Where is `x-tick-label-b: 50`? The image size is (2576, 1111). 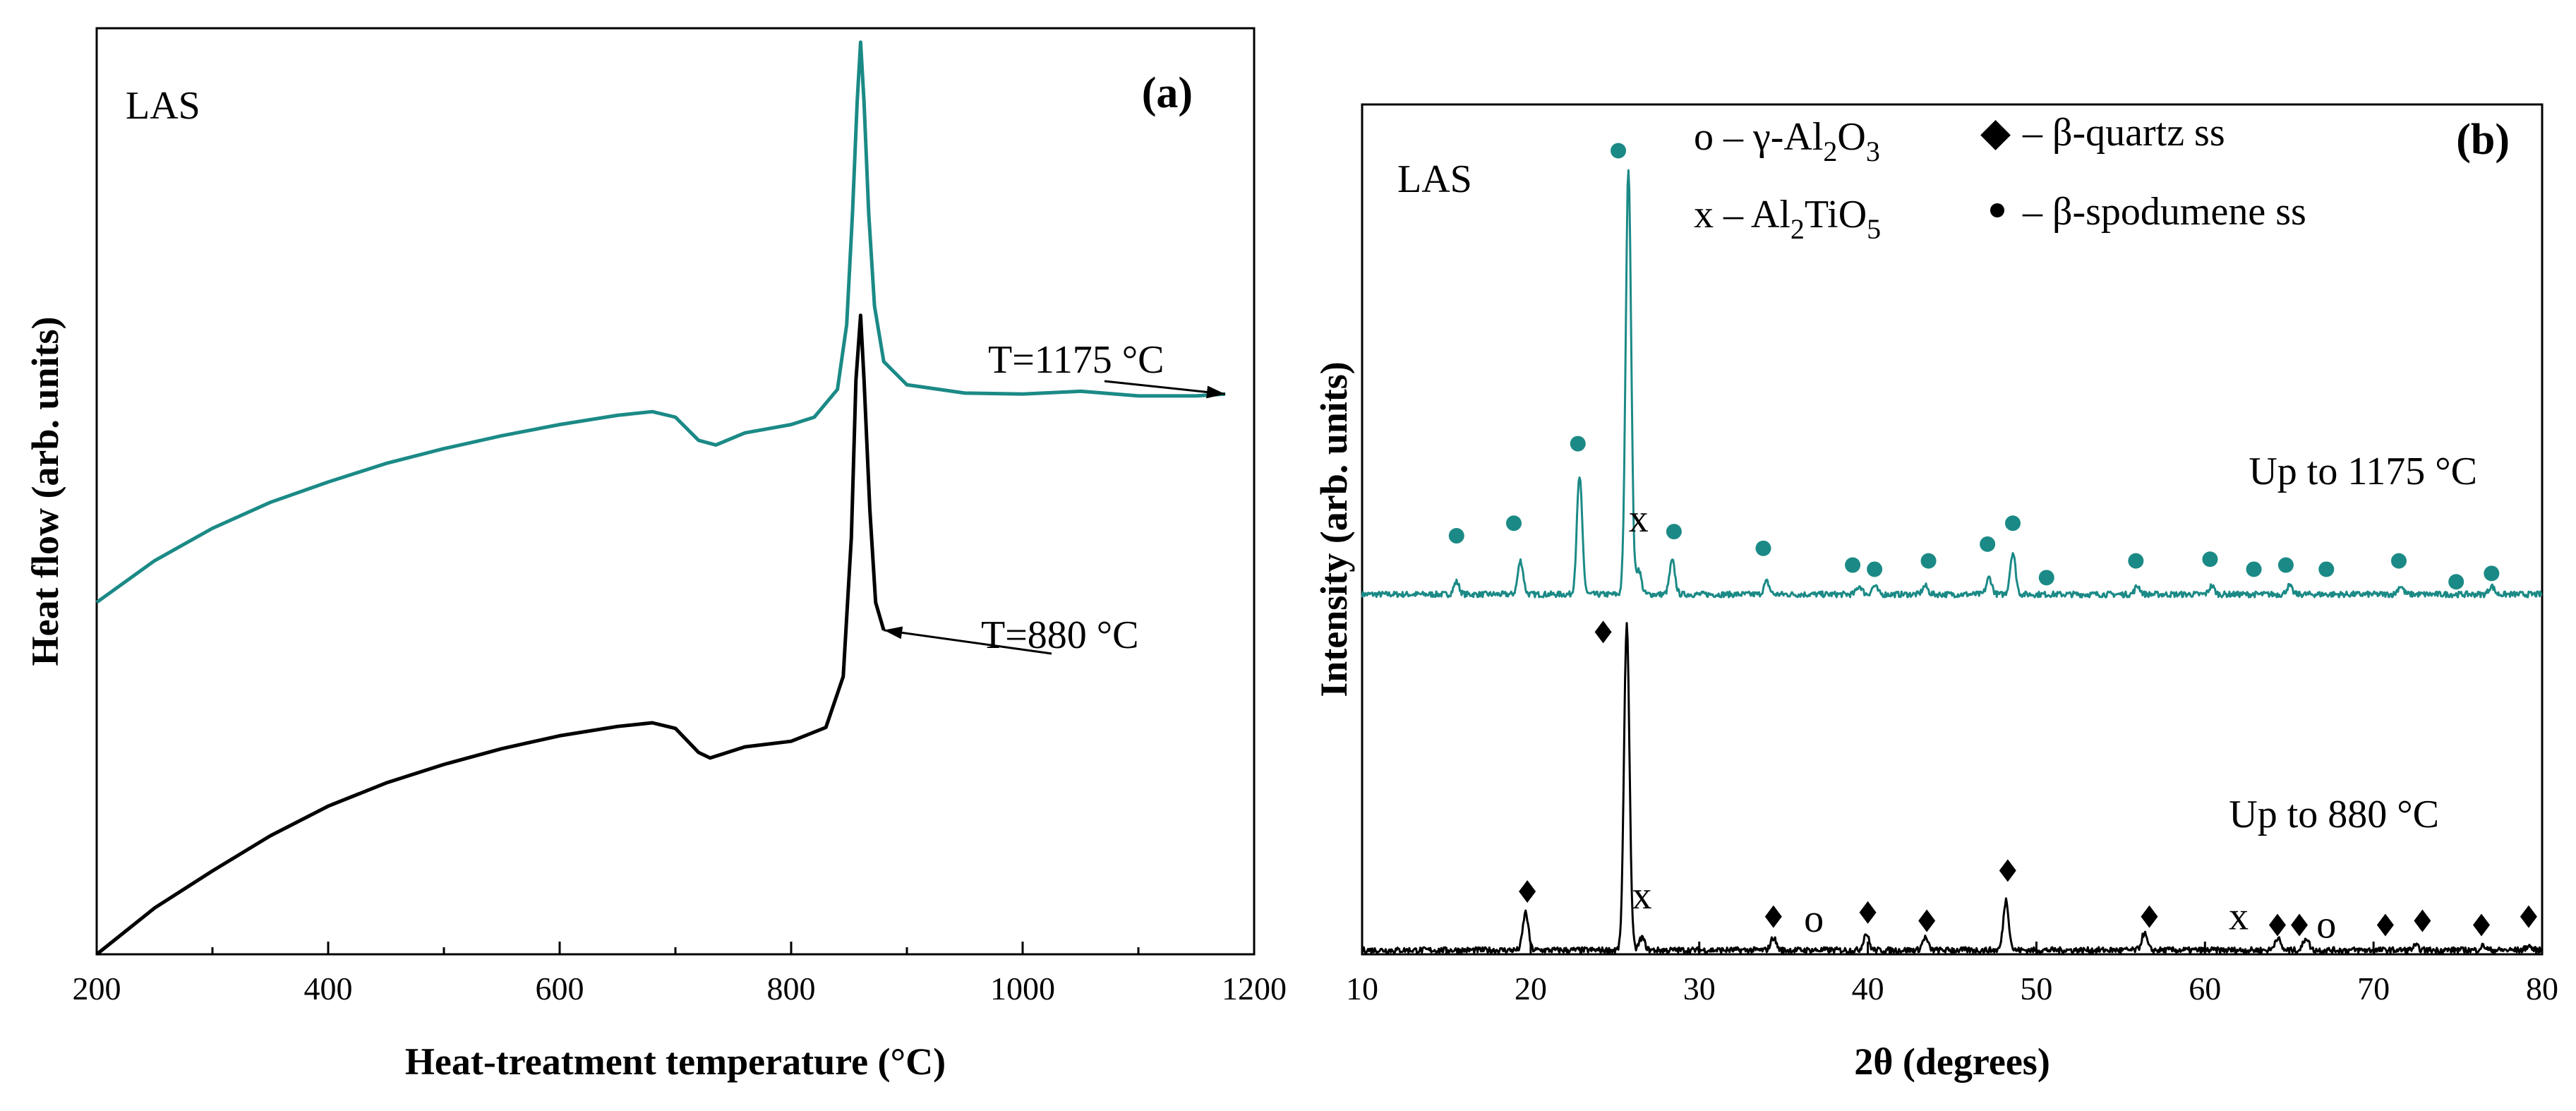
x-tick-label-b: 50 is located at coordinates (2036, 989).